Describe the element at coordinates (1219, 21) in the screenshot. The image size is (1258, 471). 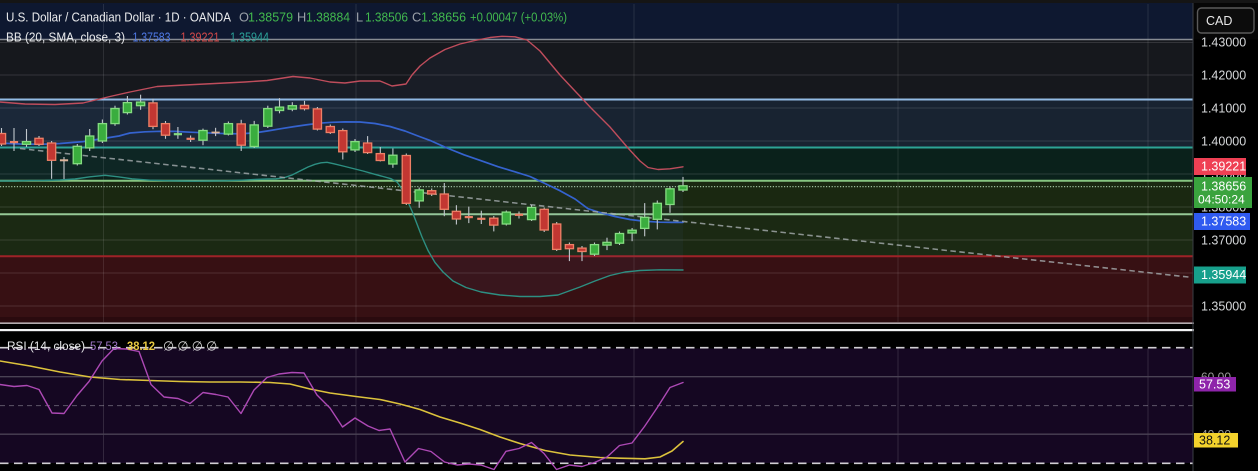
I see `svg-text: CAD` at that location.